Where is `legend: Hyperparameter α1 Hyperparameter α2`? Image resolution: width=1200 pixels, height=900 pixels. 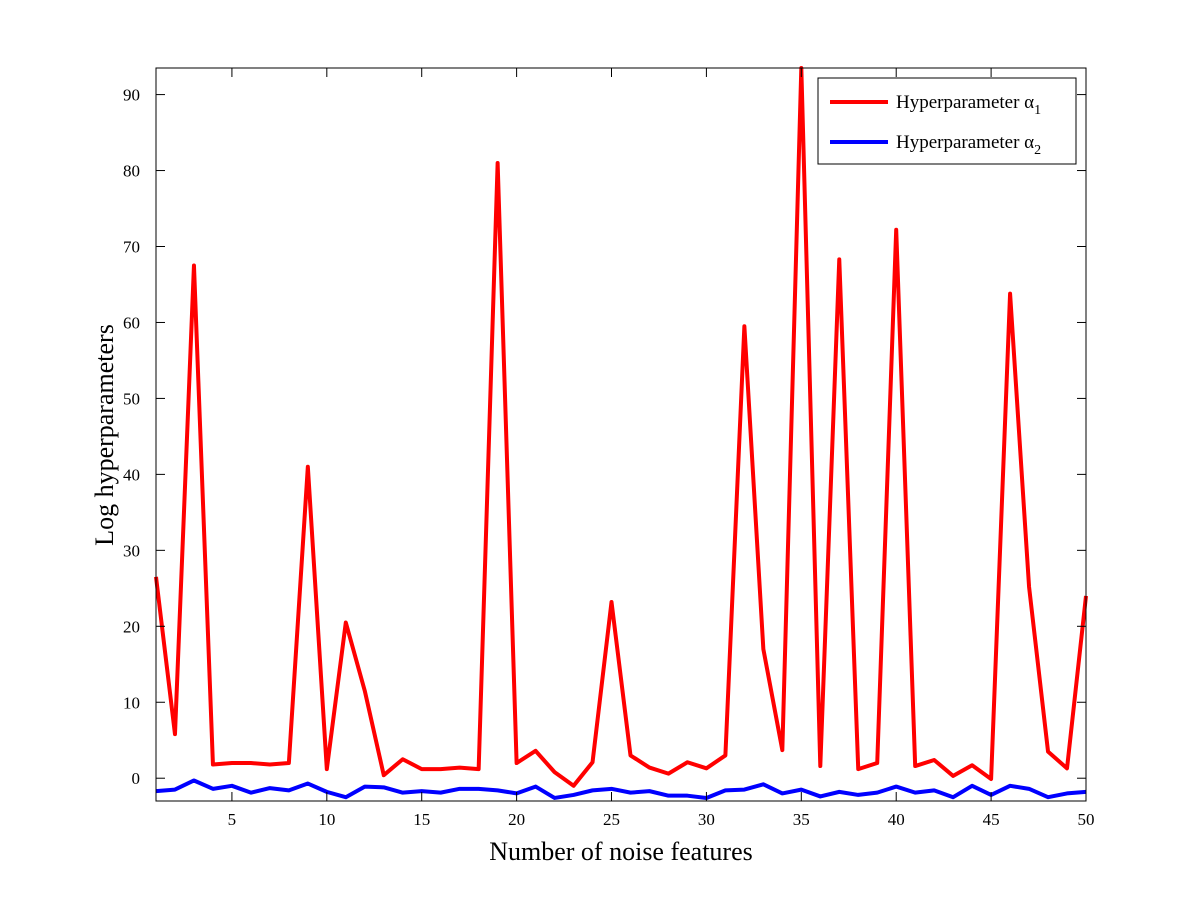 legend: Hyperparameter α1 Hyperparameter α2 is located at coordinates (947, 121).